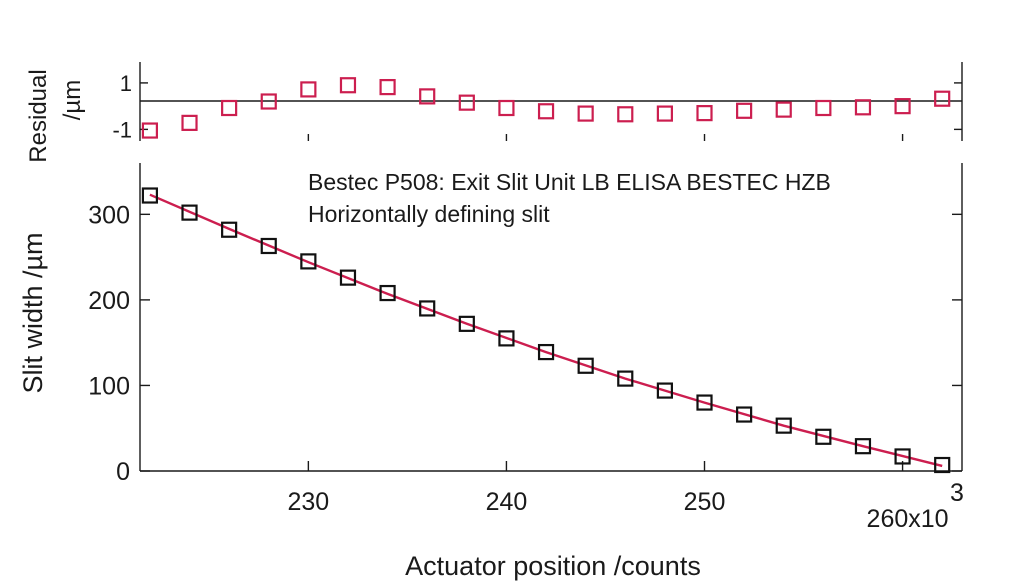 The image size is (1024, 583). What do you see at coordinates (957, 493) in the screenshot?
I see `x-exponent: 3` at bounding box center [957, 493].